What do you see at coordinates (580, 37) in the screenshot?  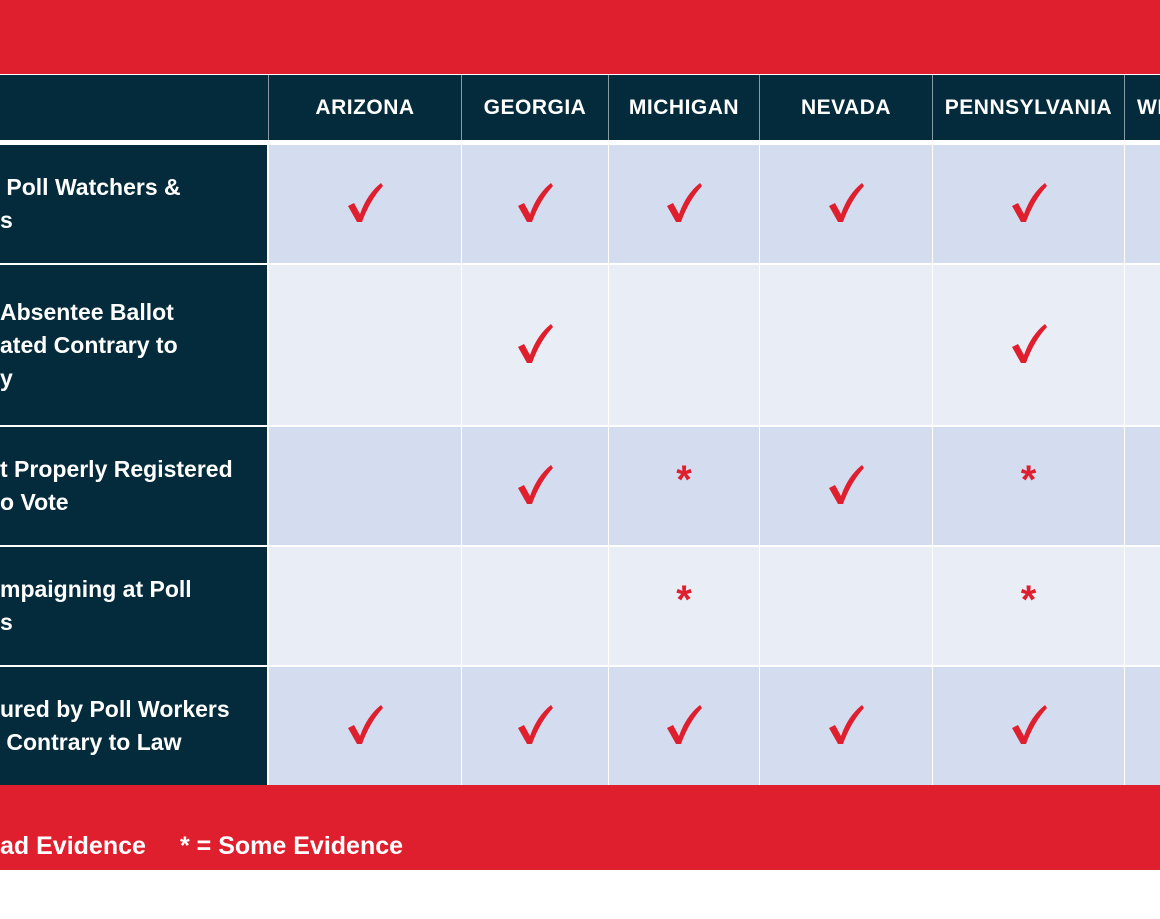 I see `top-banner` at bounding box center [580, 37].